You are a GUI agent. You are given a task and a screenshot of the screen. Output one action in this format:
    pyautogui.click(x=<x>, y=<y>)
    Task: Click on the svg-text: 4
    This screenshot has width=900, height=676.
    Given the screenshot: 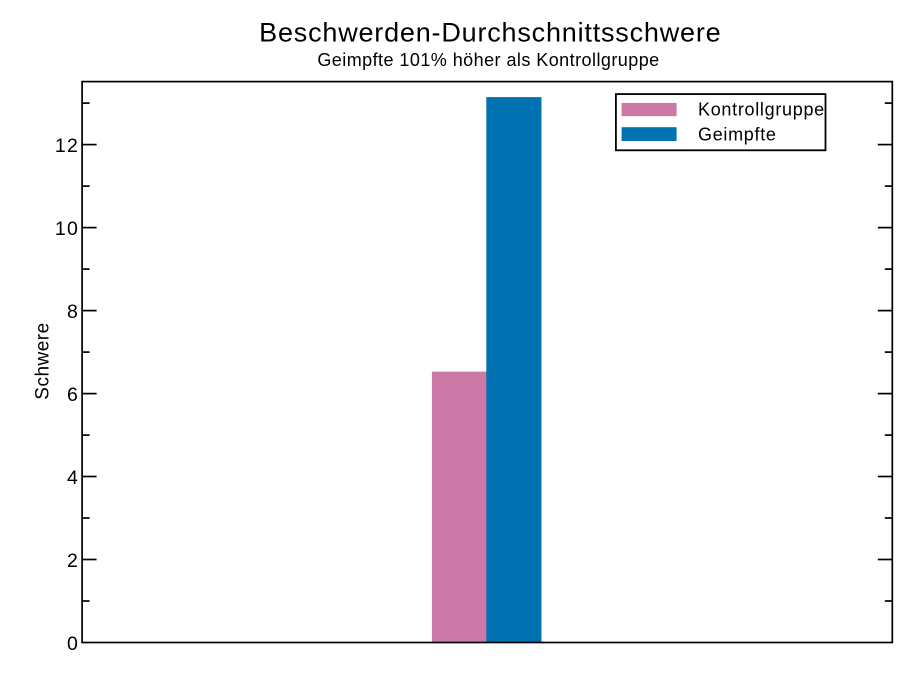 What is the action you would take?
    pyautogui.click(x=73, y=478)
    